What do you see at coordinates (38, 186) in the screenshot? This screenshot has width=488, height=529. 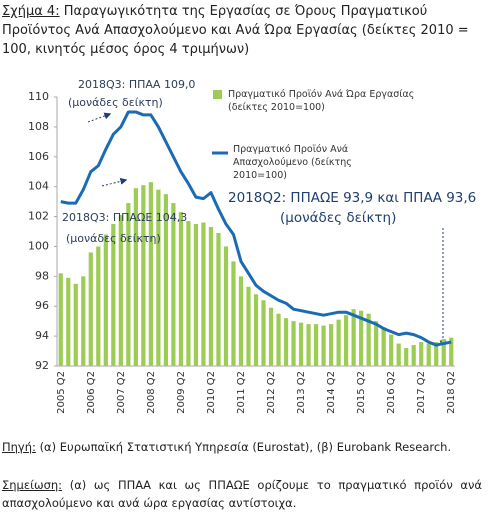 I see `y-tick-label: 104` at bounding box center [38, 186].